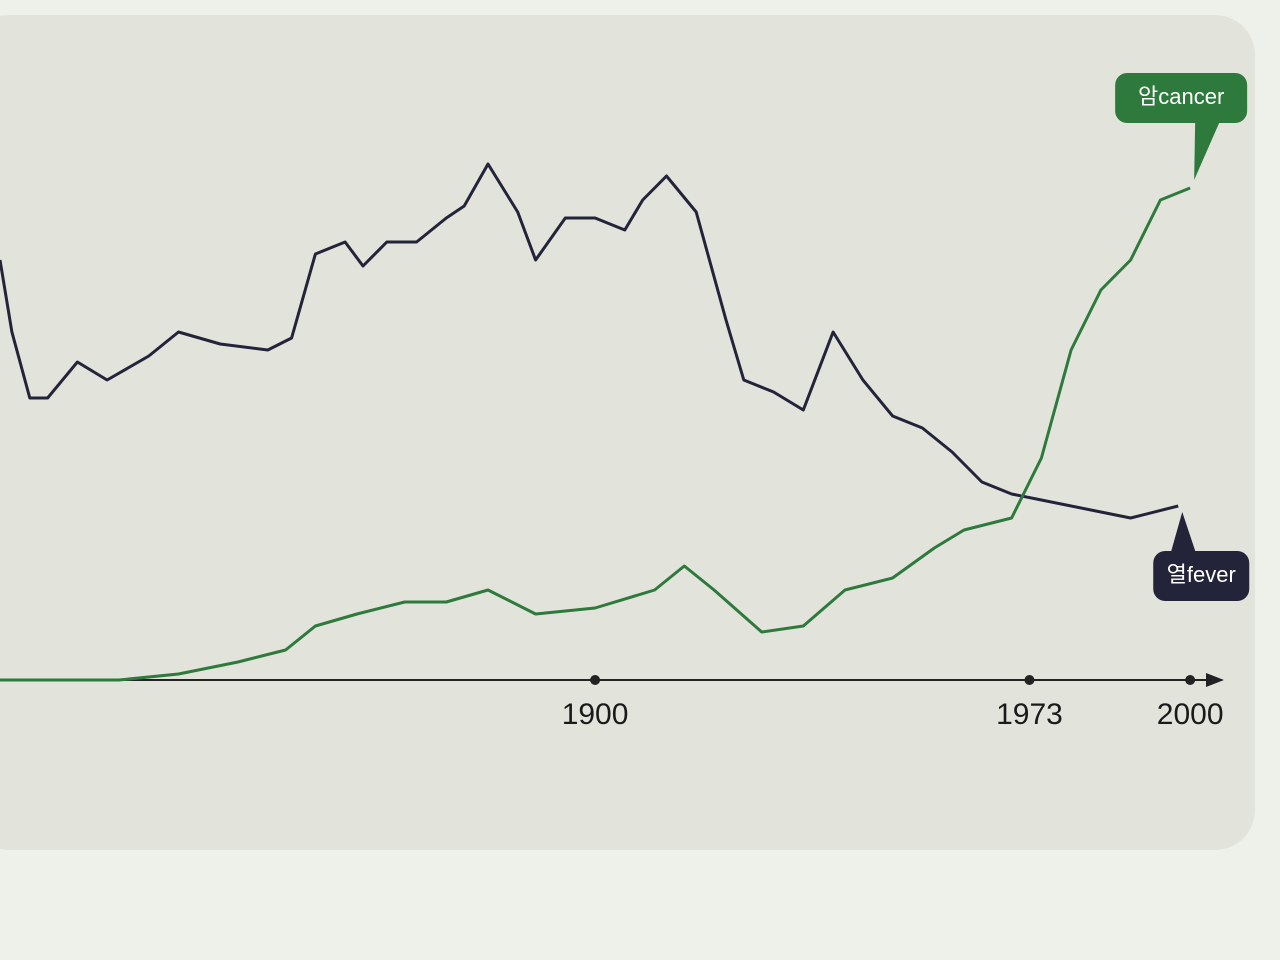 The image size is (1280, 960). Describe the element at coordinates (1190, 714) in the screenshot. I see `x-tick-label: 2000` at that location.